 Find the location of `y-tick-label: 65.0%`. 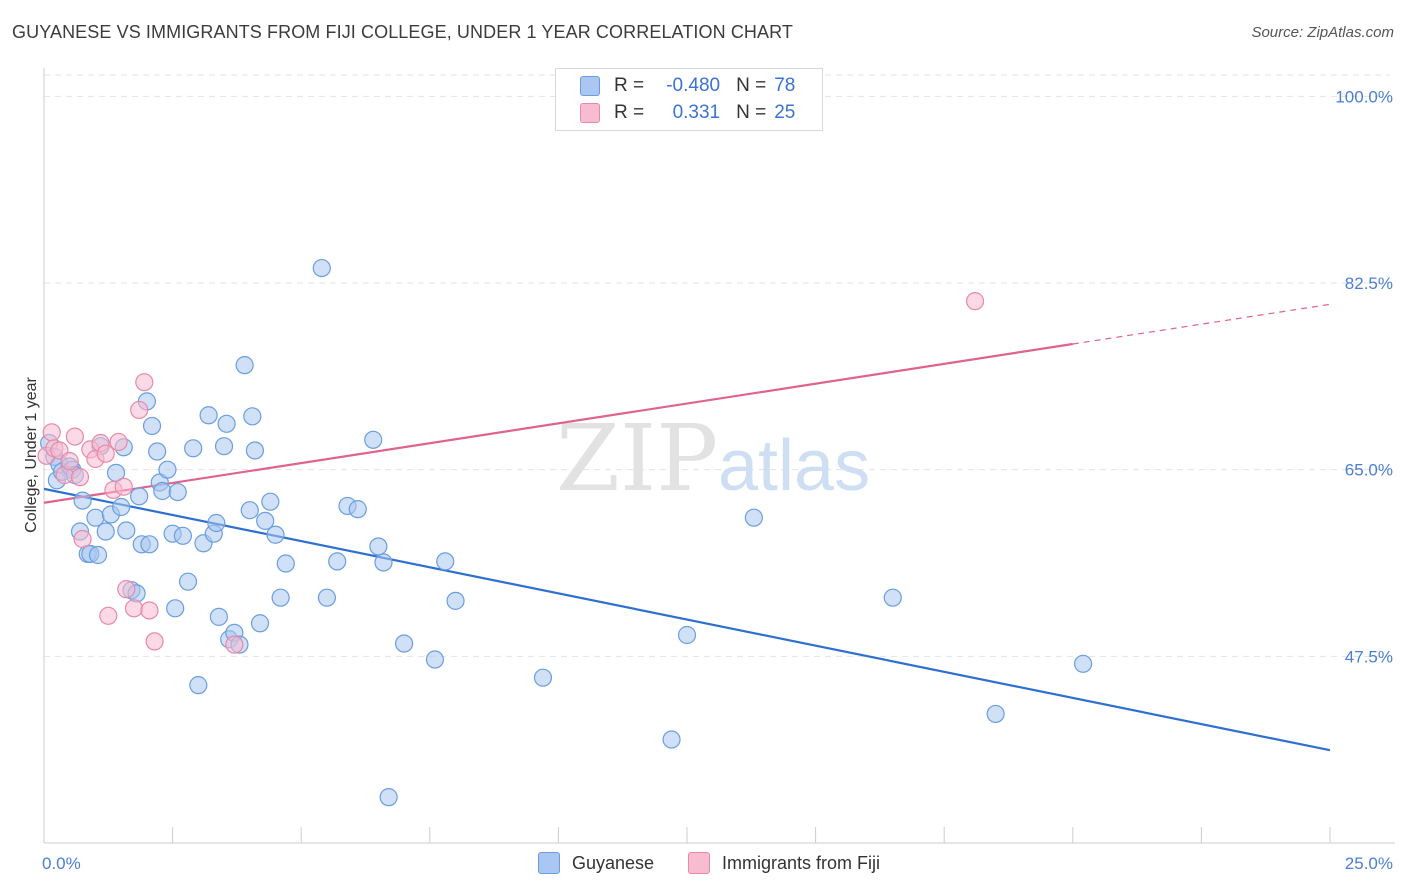

y-tick-label: 65.0% is located at coordinates (1369, 470).